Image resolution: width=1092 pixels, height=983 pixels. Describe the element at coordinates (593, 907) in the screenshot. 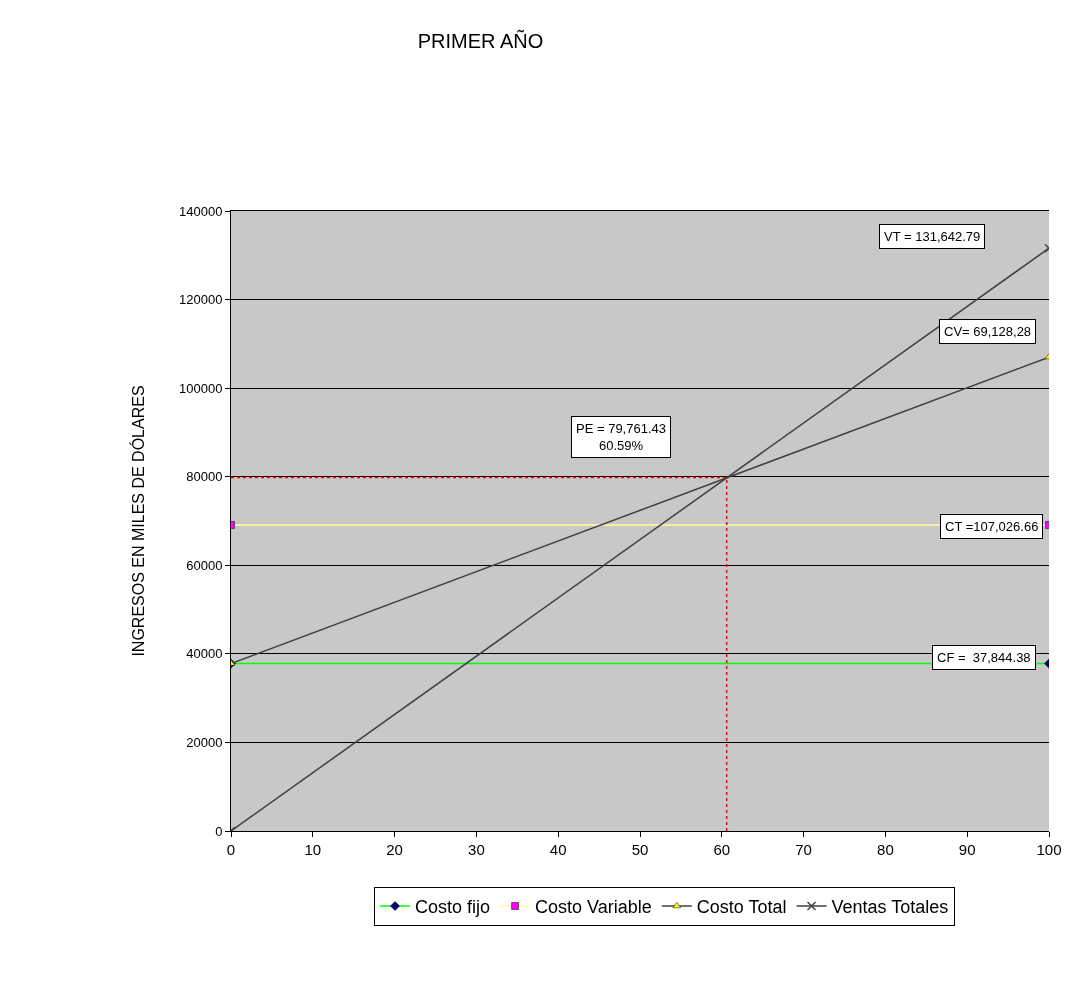

I see `legend-label: Costo Variable` at that location.